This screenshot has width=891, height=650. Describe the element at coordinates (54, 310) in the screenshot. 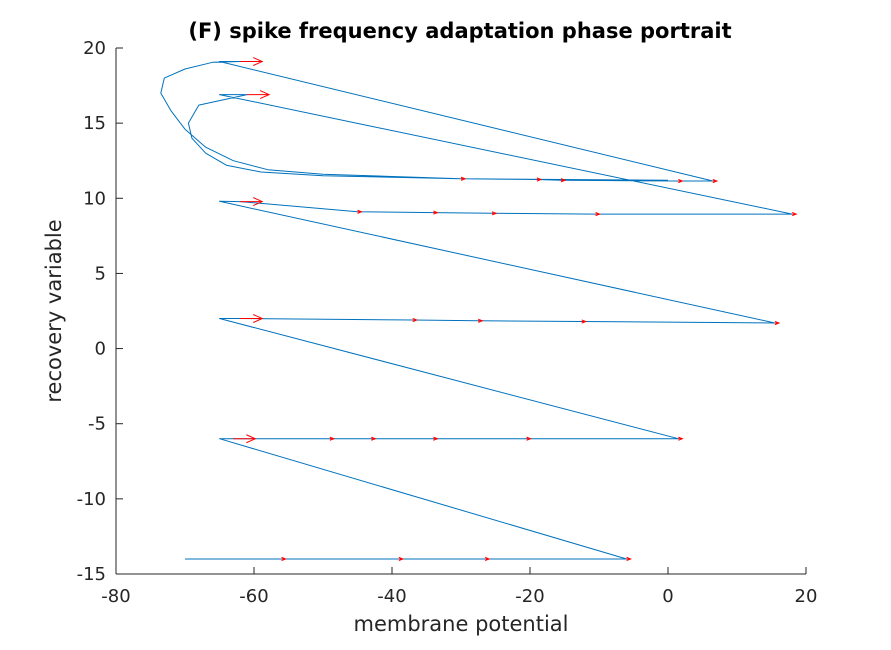

I see `y-axis-label: recovery variable` at that location.